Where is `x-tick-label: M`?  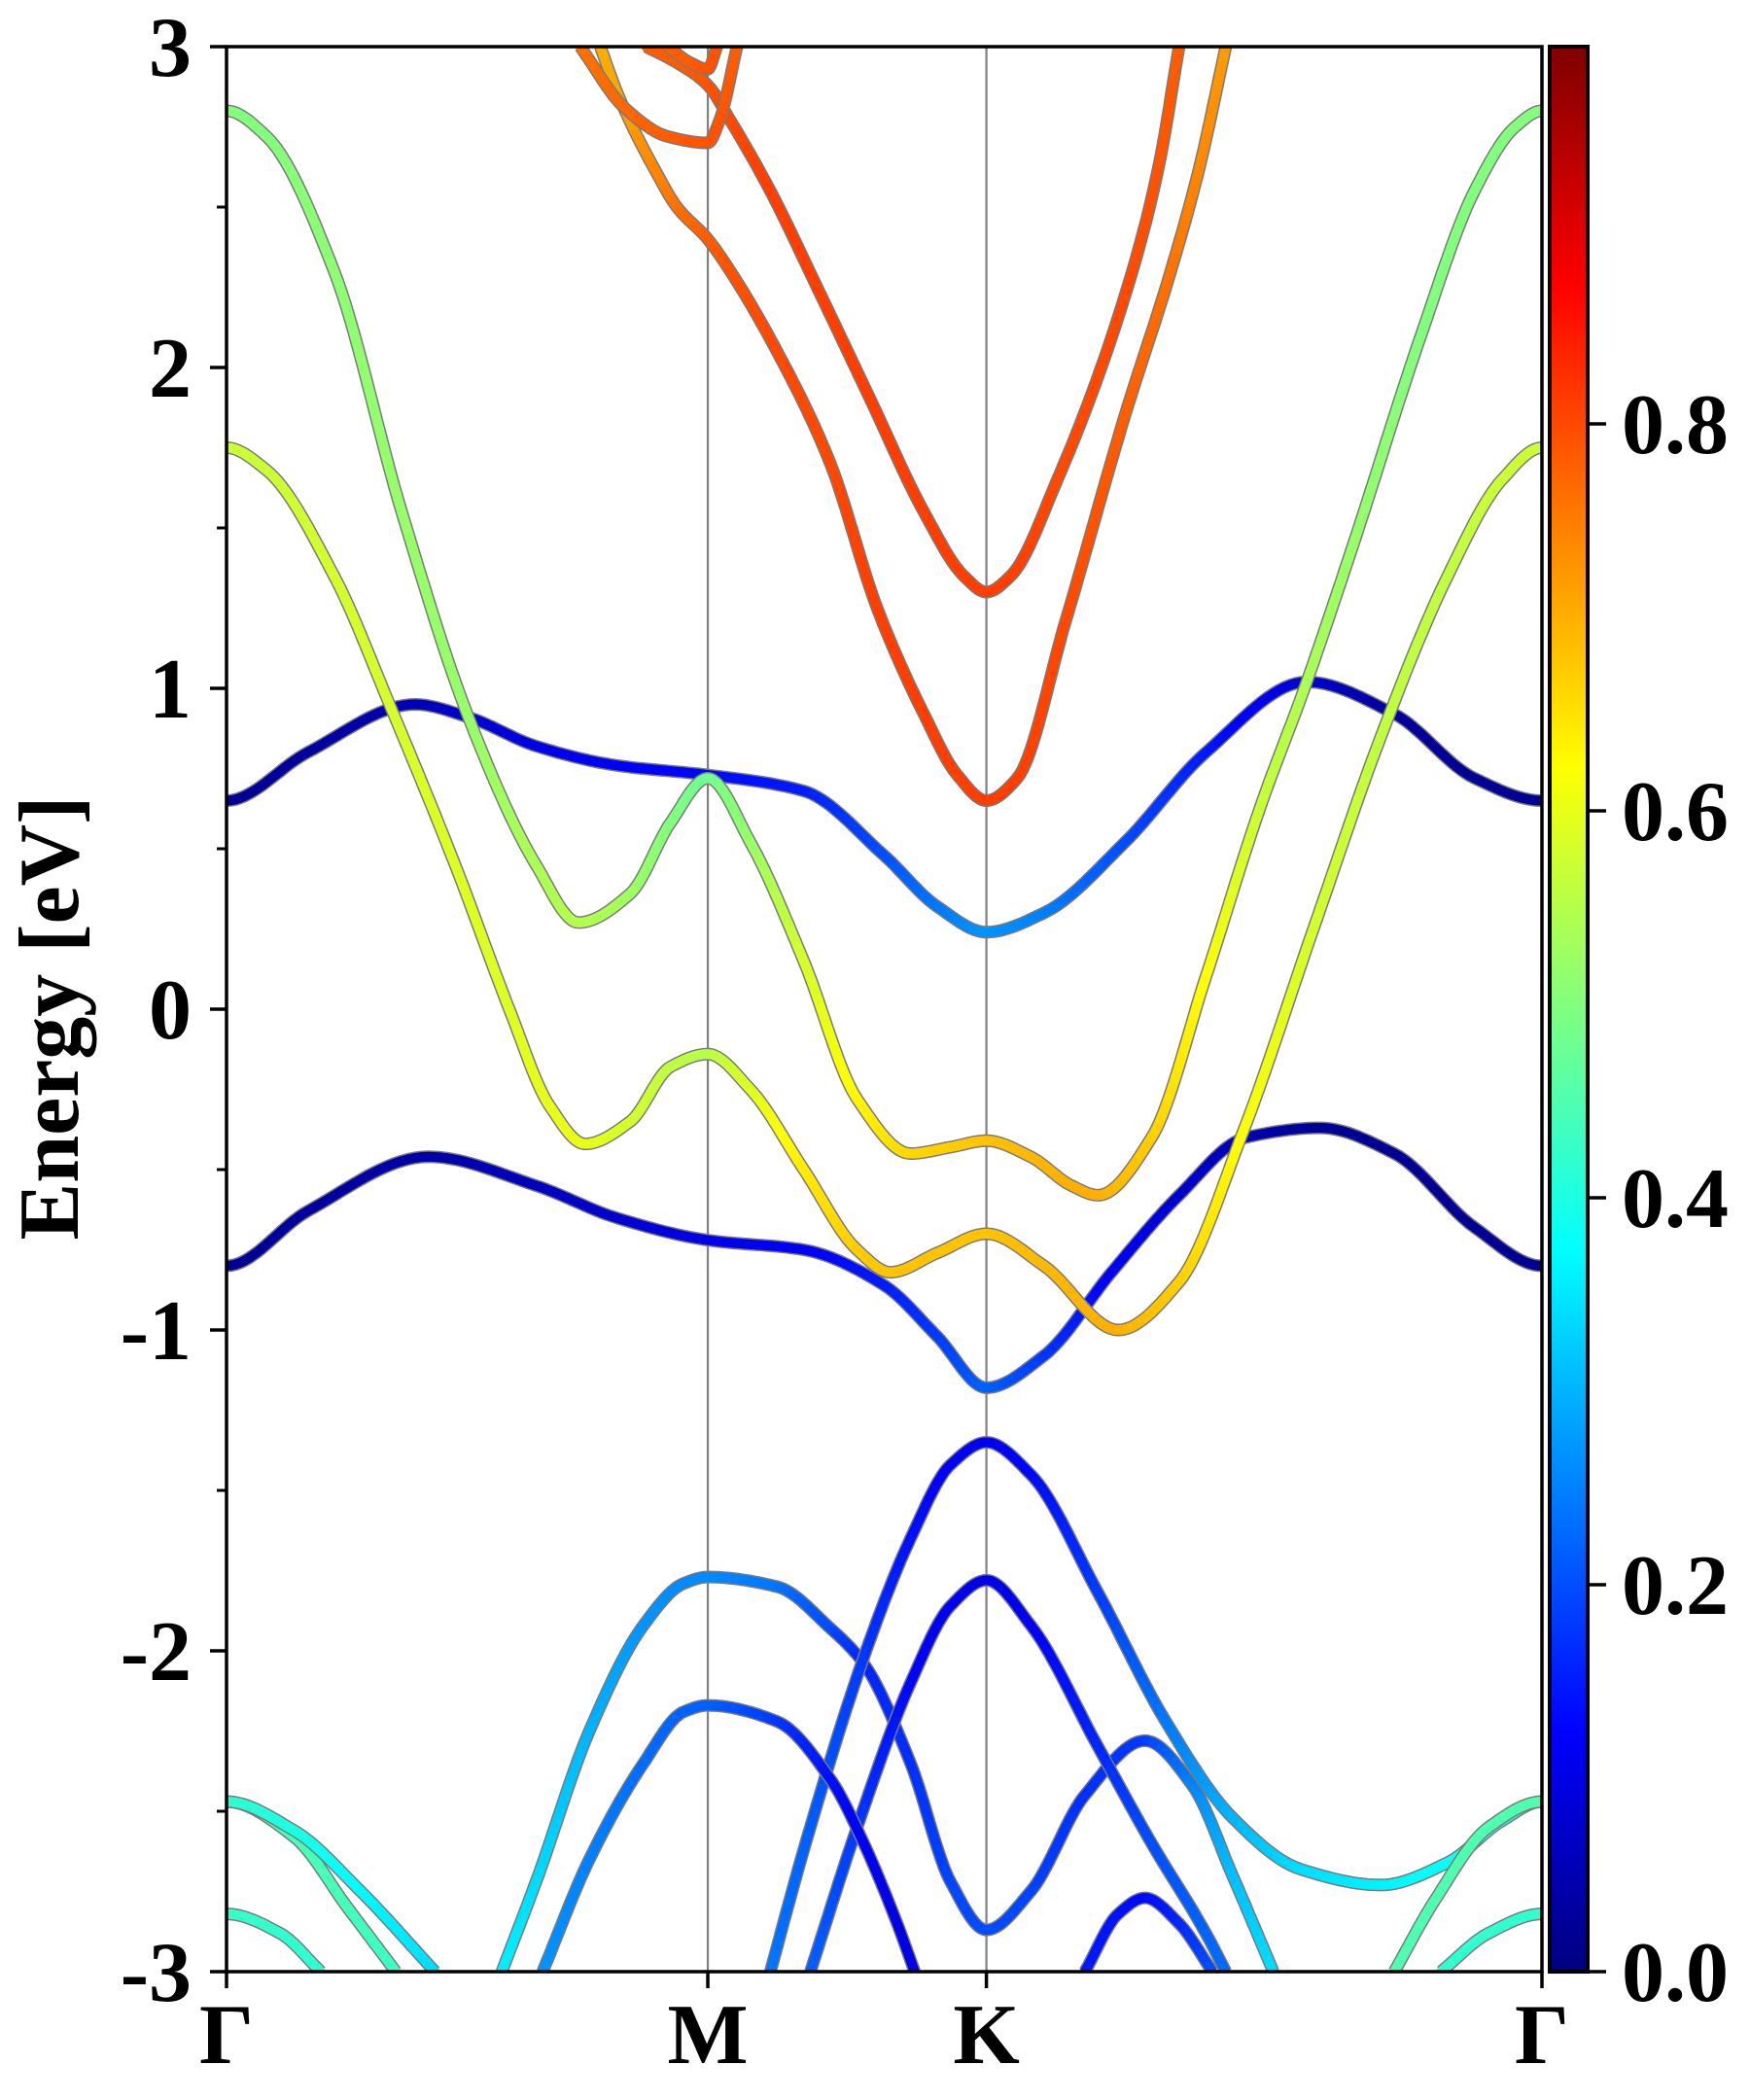
x-tick-label: M is located at coordinates (708, 2035).